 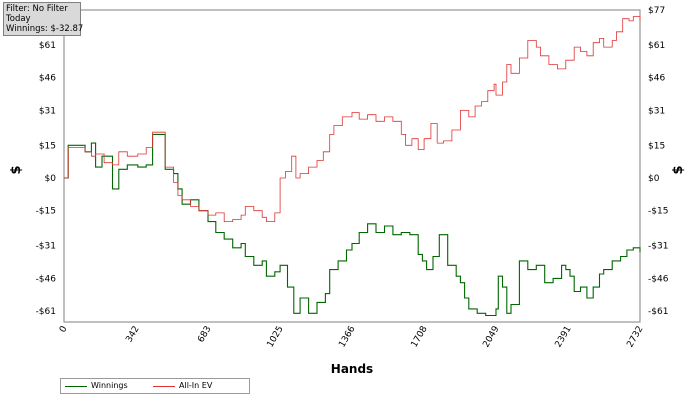 What do you see at coordinates (678, 169) in the screenshot?
I see `y-axis-title-right: $` at bounding box center [678, 169].